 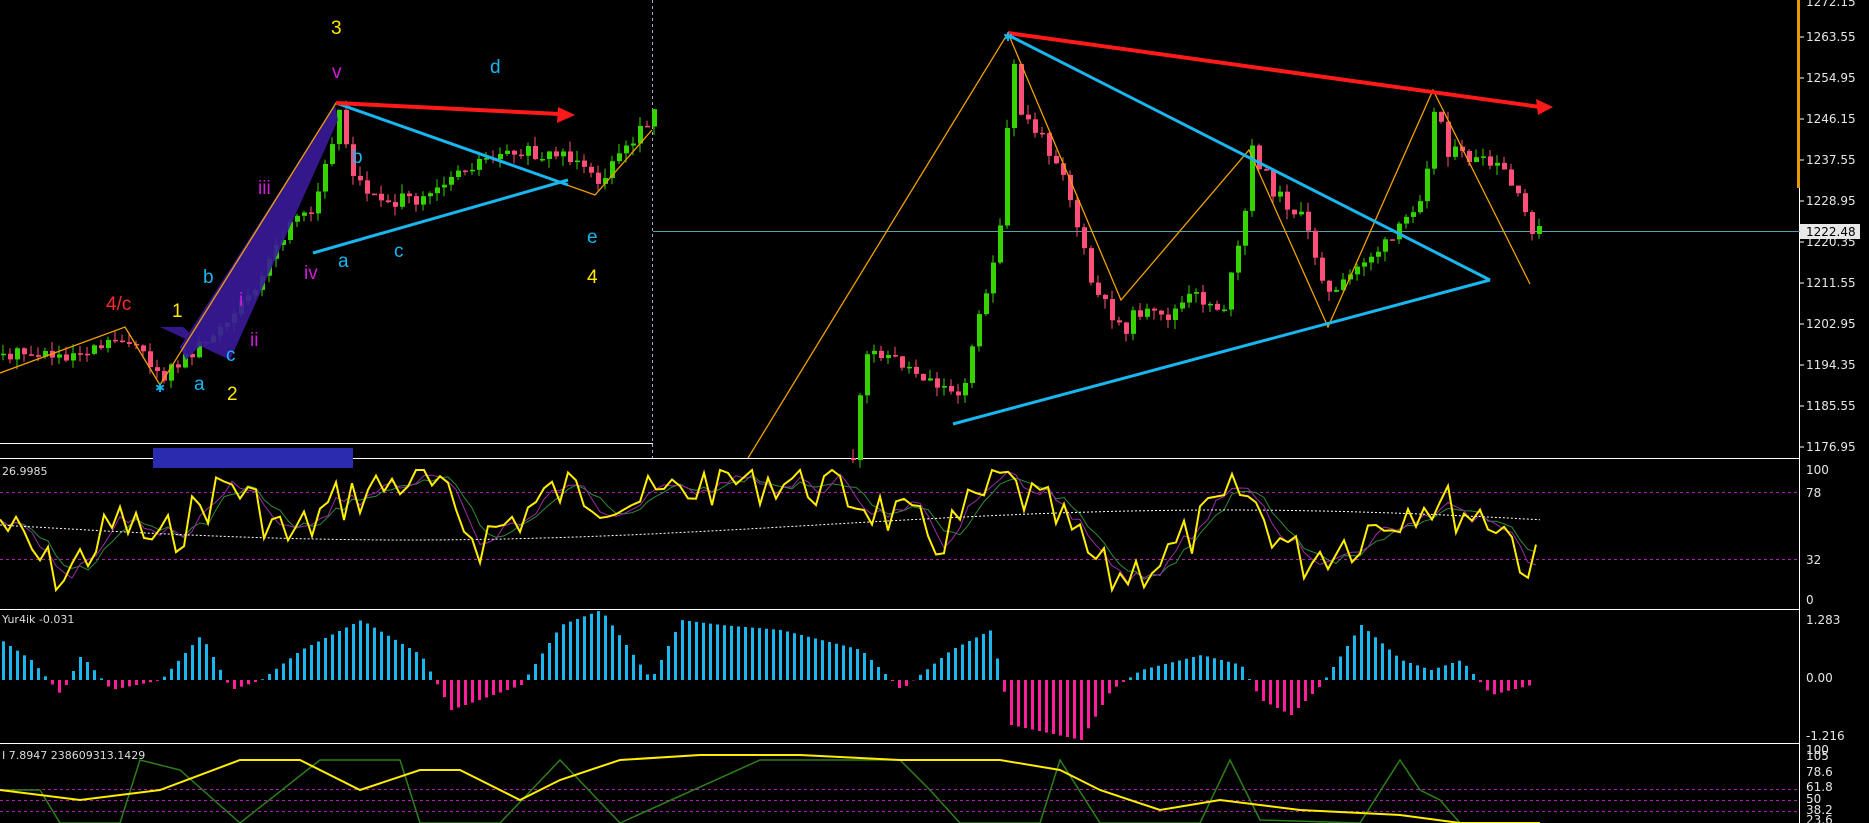 What do you see at coordinates (208, 277) in the screenshot?
I see `wave-label-b-lower: b` at bounding box center [208, 277].